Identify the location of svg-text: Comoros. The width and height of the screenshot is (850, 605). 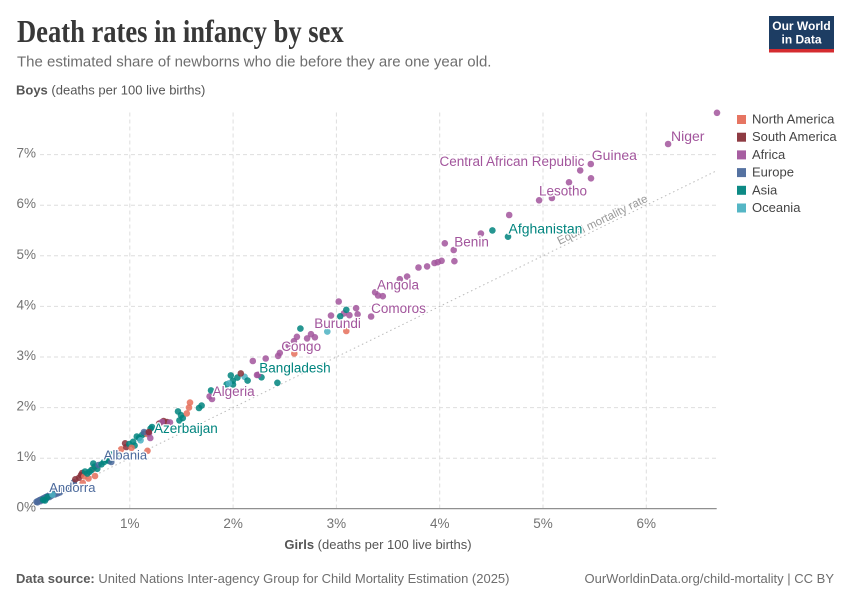
(398, 308).